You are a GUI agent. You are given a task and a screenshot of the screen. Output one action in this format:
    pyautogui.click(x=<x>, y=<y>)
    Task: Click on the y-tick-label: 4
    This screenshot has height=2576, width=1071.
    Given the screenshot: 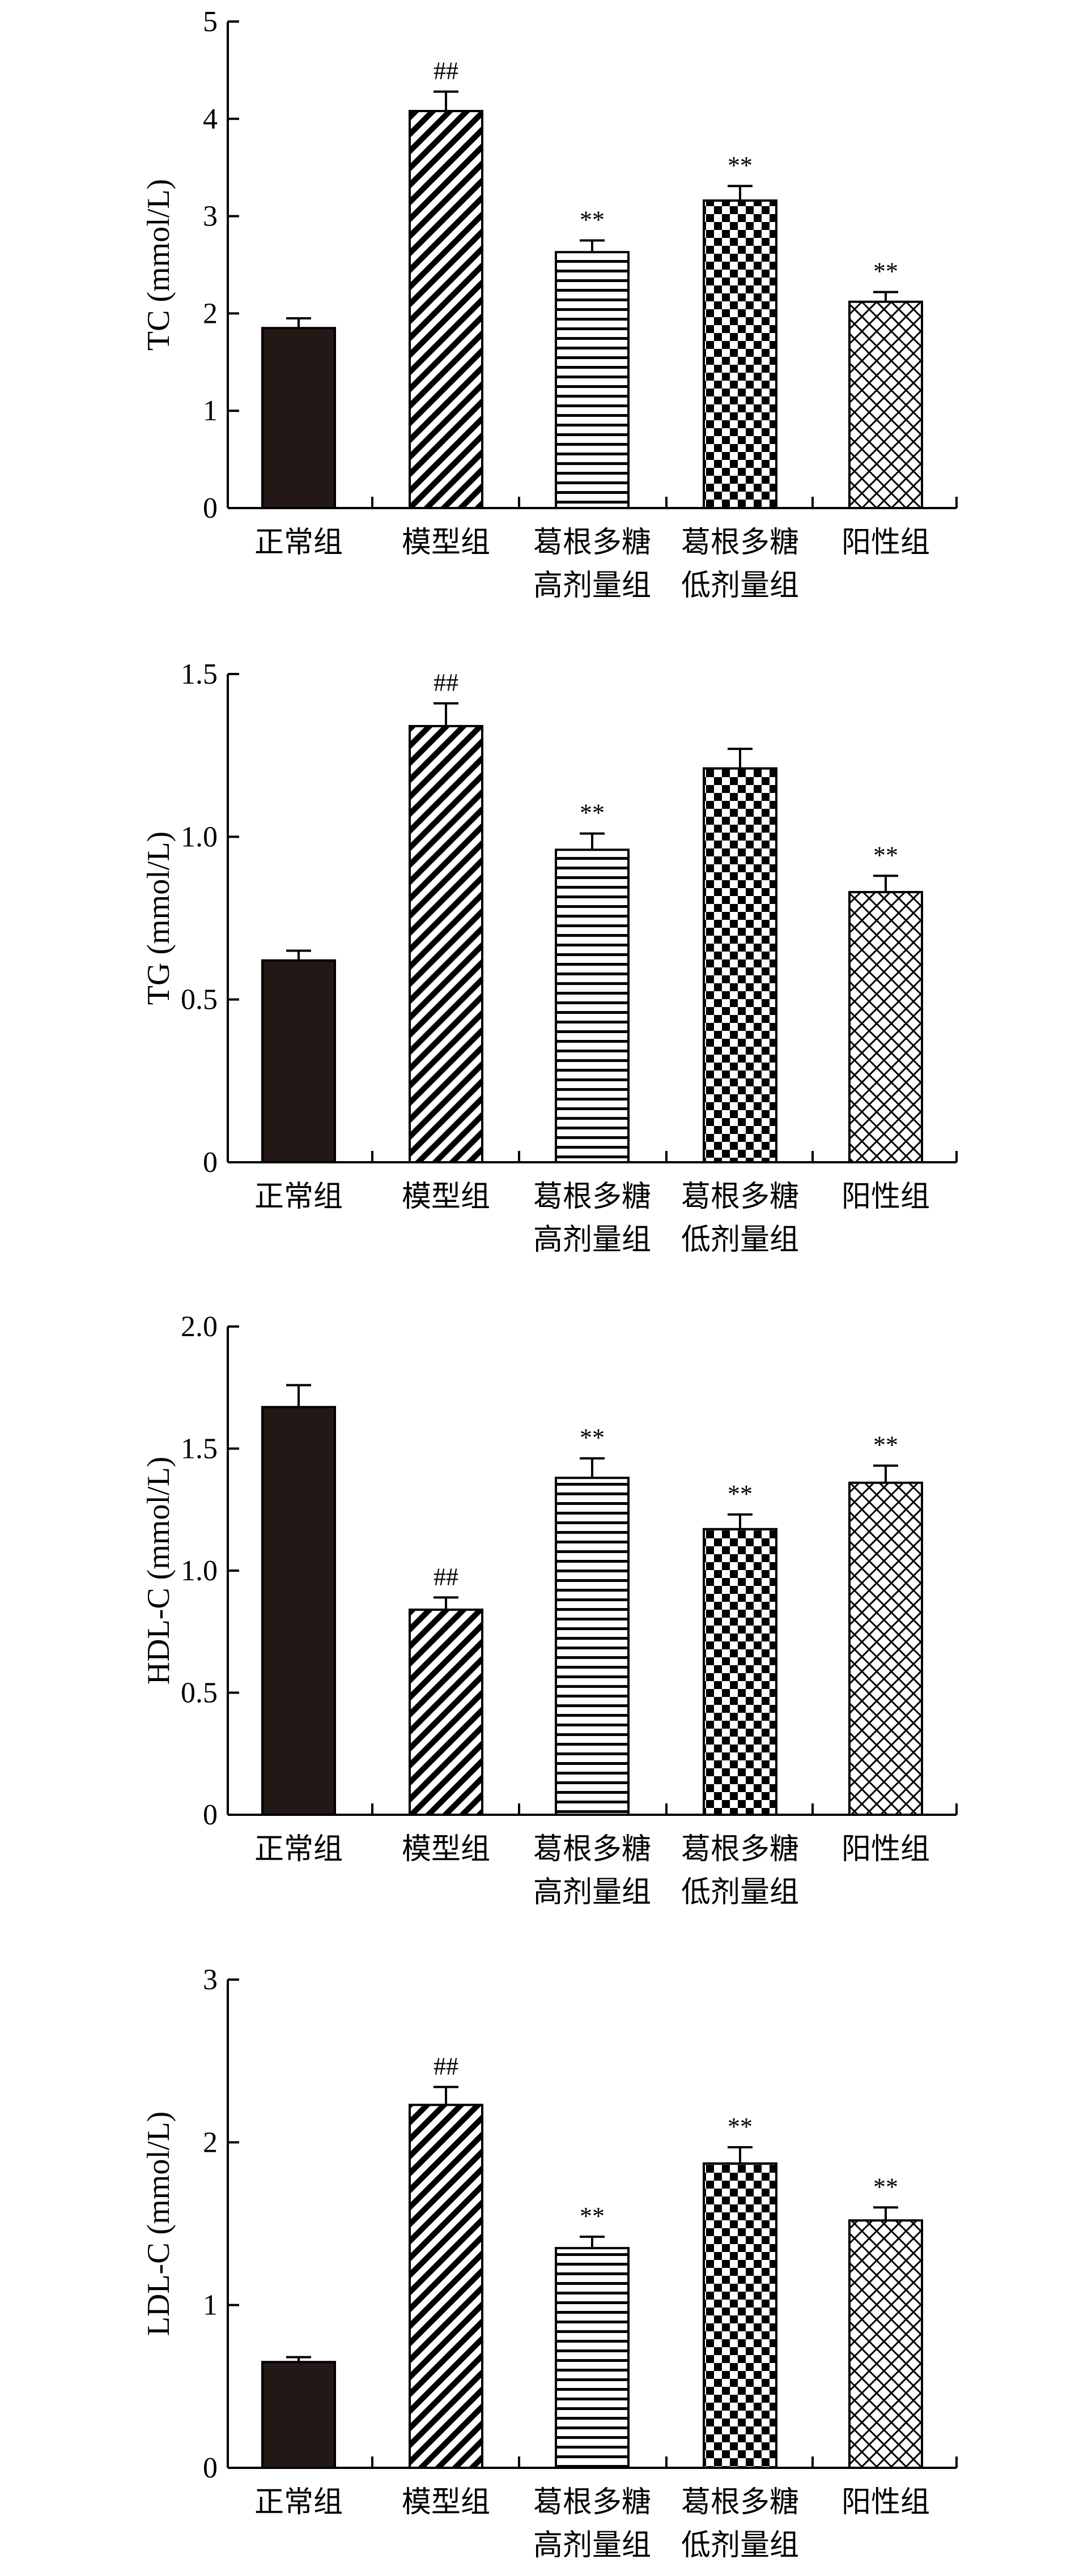 What is the action you would take?
    pyautogui.click(x=210, y=119)
    